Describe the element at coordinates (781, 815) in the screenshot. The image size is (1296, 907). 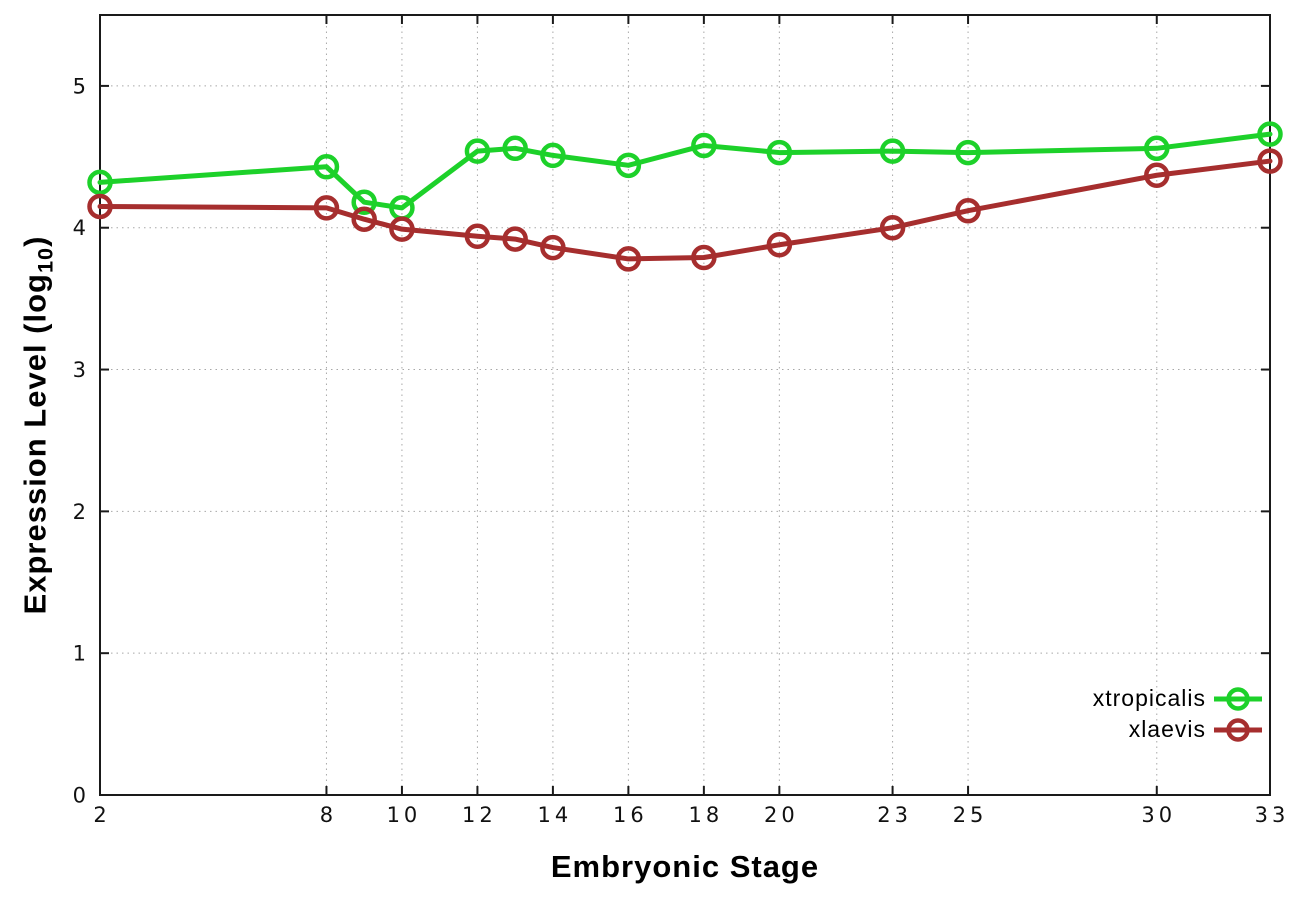
I see `x-tick-label: 20` at that location.